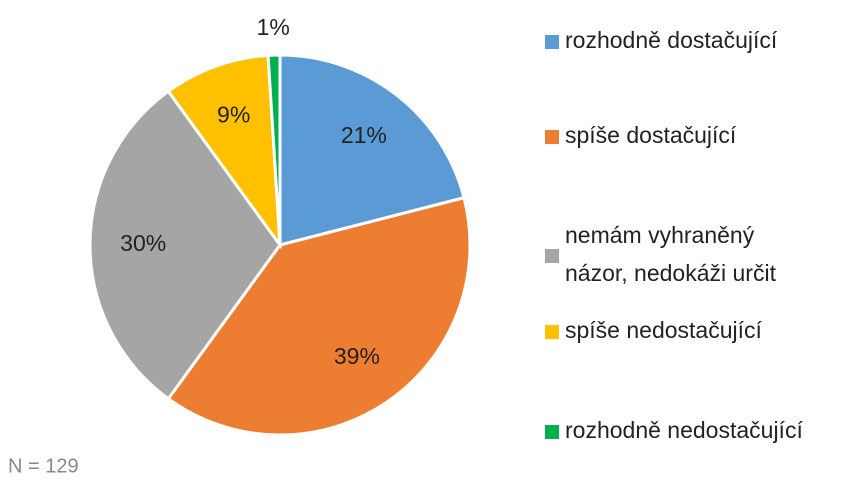  What do you see at coordinates (684, 430) in the screenshot?
I see `legend-label: rozhodně nedostačující` at bounding box center [684, 430].